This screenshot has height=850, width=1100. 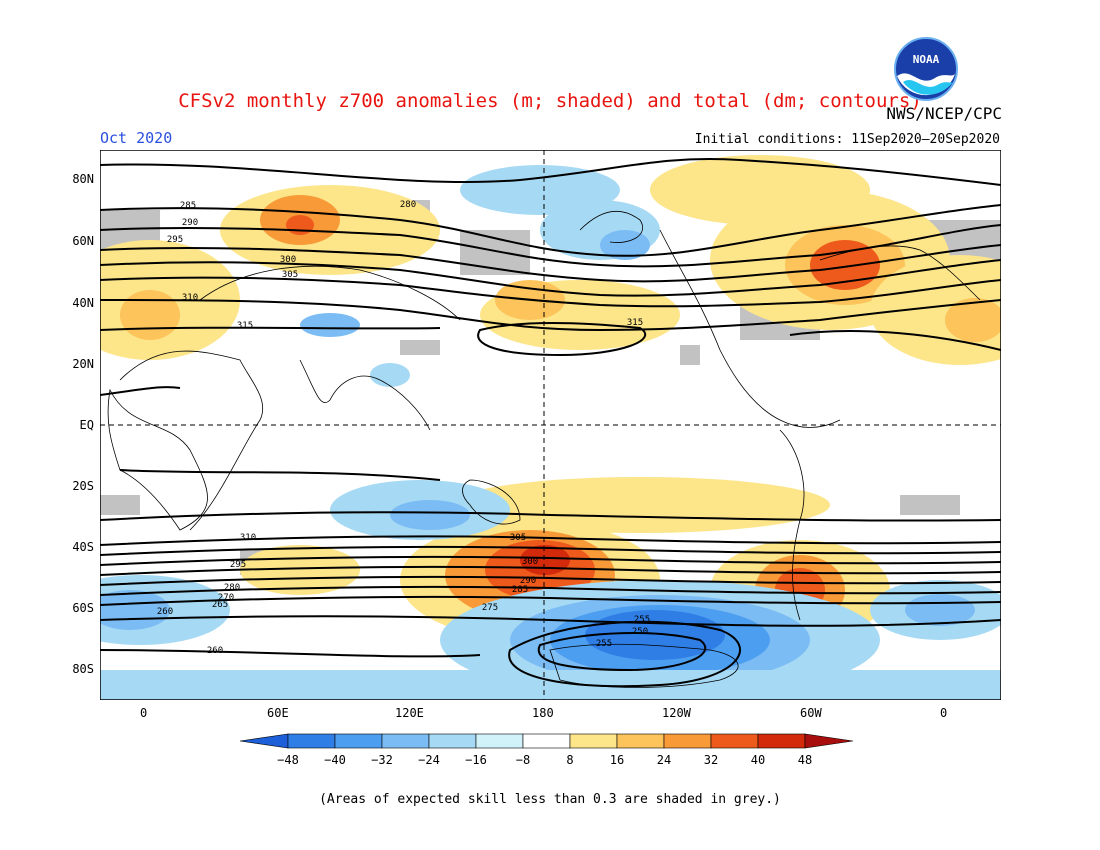 I want to click on colorbar-boxes, so click(x=546, y=741).